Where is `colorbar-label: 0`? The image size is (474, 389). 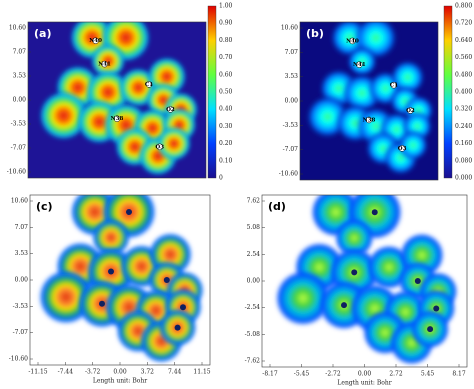
colorbar-label: 0 is located at coordinates (221, 178).